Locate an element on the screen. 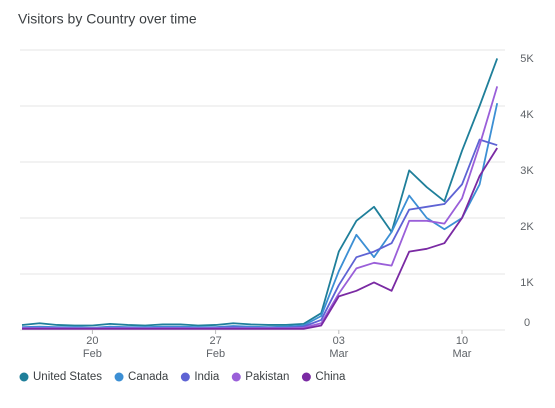 The image size is (555, 408). legend-item: Canada is located at coordinates (141, 377).